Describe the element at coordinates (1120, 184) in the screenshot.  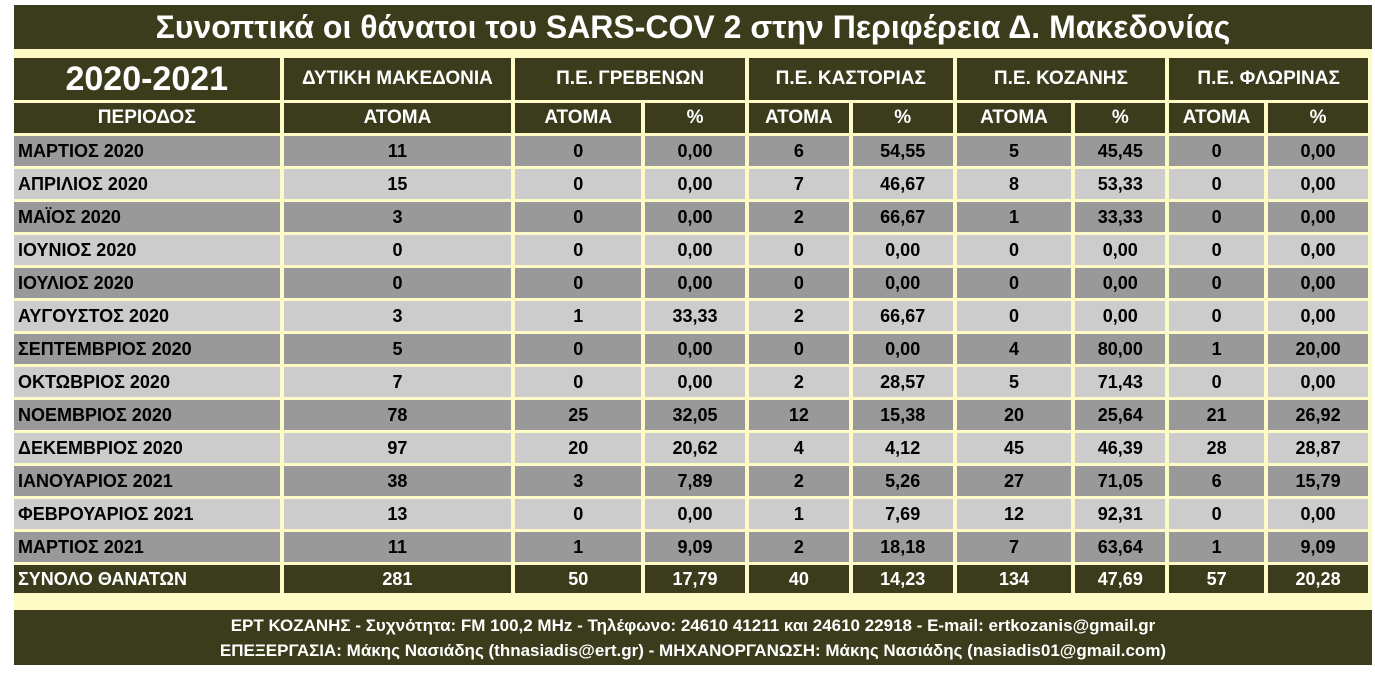
I see `percent-cell: 53,33` at that location.